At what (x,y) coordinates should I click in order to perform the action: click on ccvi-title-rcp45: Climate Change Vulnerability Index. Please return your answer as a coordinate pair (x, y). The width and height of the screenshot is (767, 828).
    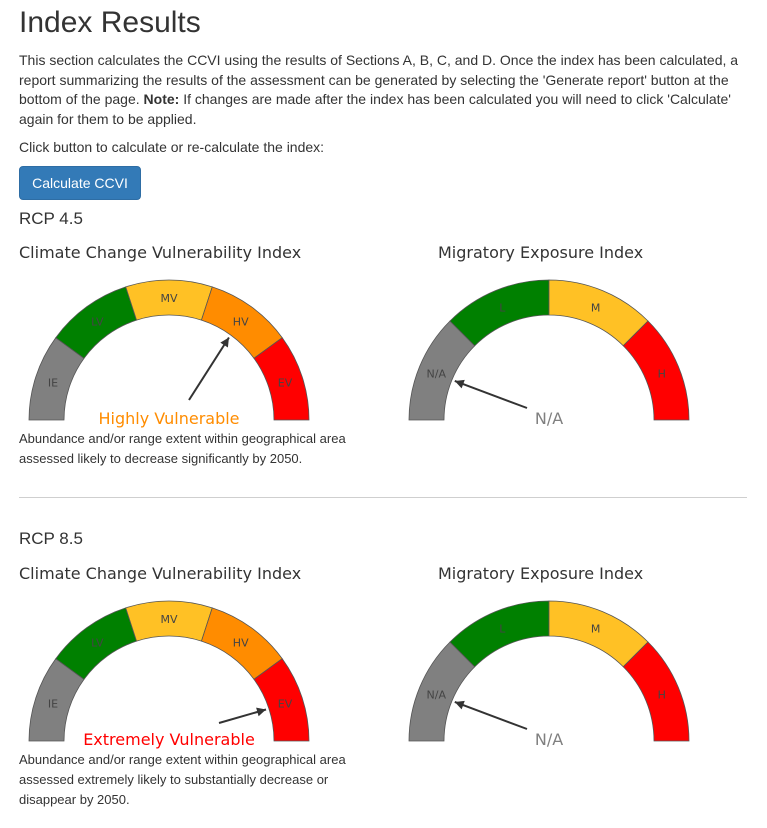
    Looking at the image, I should click on (160, 252).